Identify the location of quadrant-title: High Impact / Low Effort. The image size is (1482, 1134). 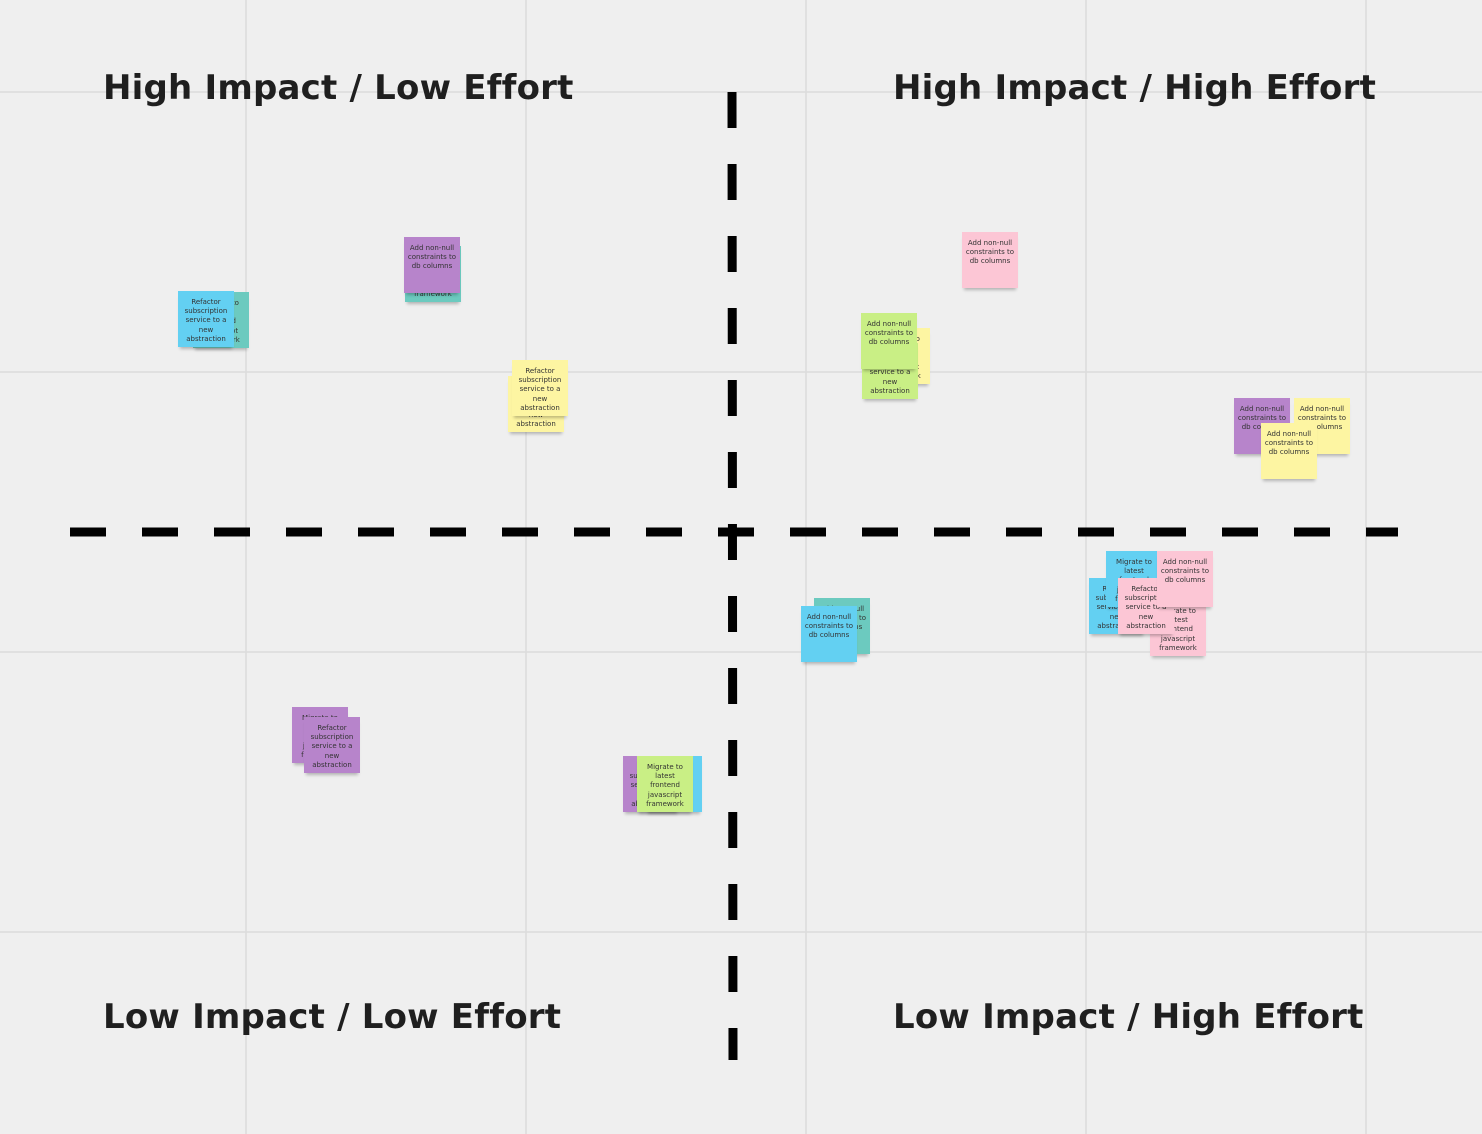
(338, 88).